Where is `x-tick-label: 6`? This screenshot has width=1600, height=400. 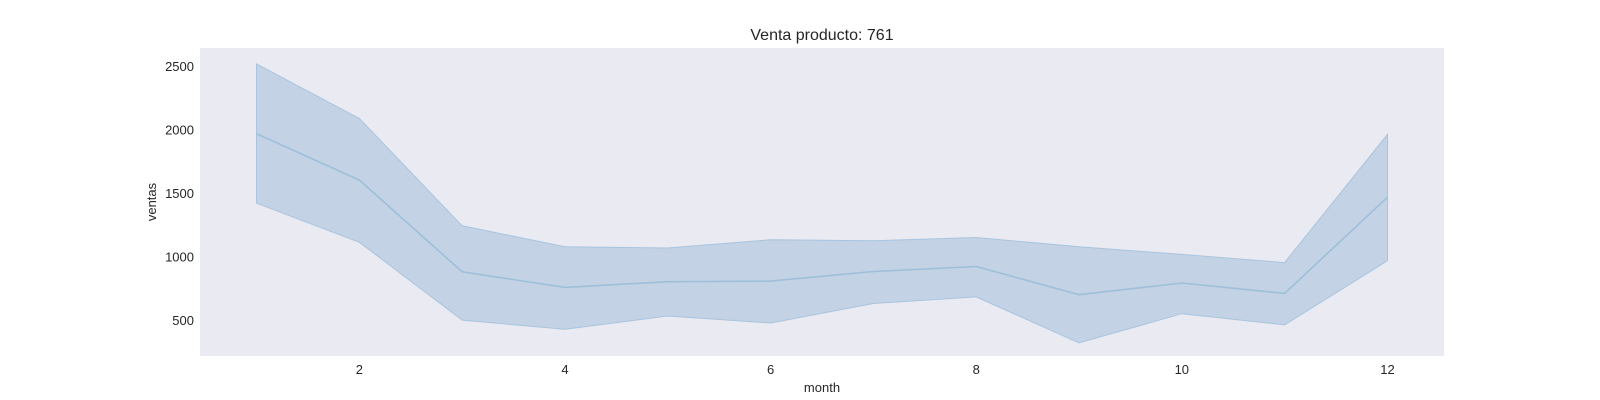
x-tick-label: 6 is located at coordinates (770, 369).